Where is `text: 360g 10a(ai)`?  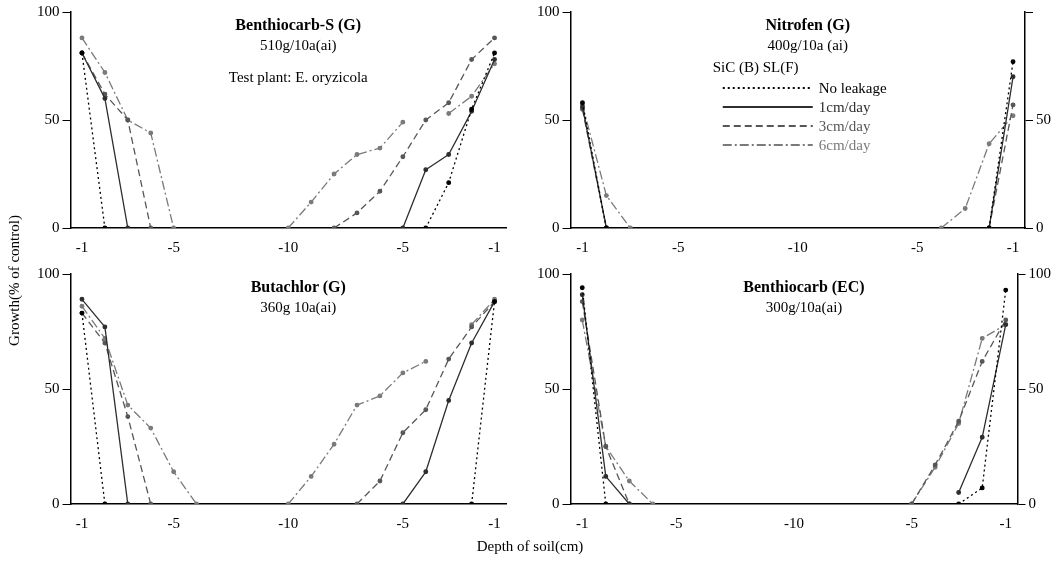 text: 360g 10a(ai) is located at coordinates (298, 307).